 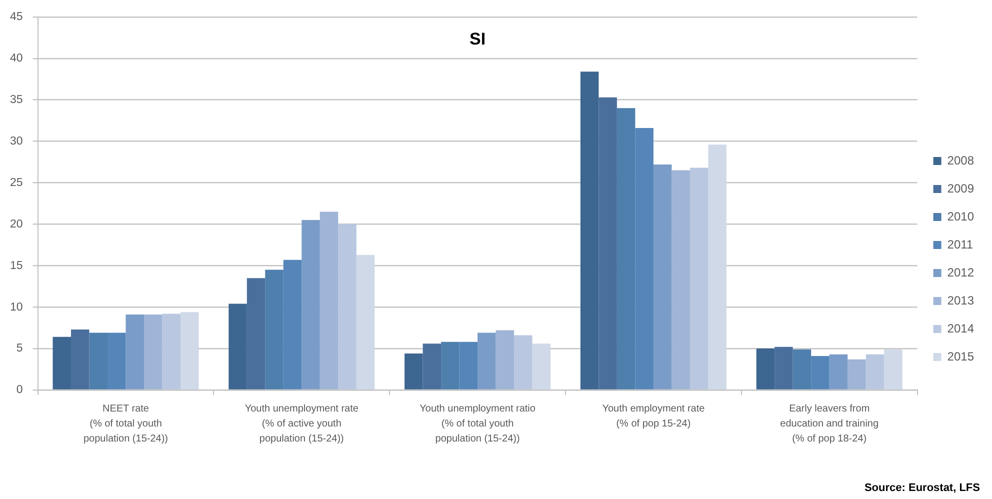 I want to click on y-tick-label: 35, so click(x=16, y=100).